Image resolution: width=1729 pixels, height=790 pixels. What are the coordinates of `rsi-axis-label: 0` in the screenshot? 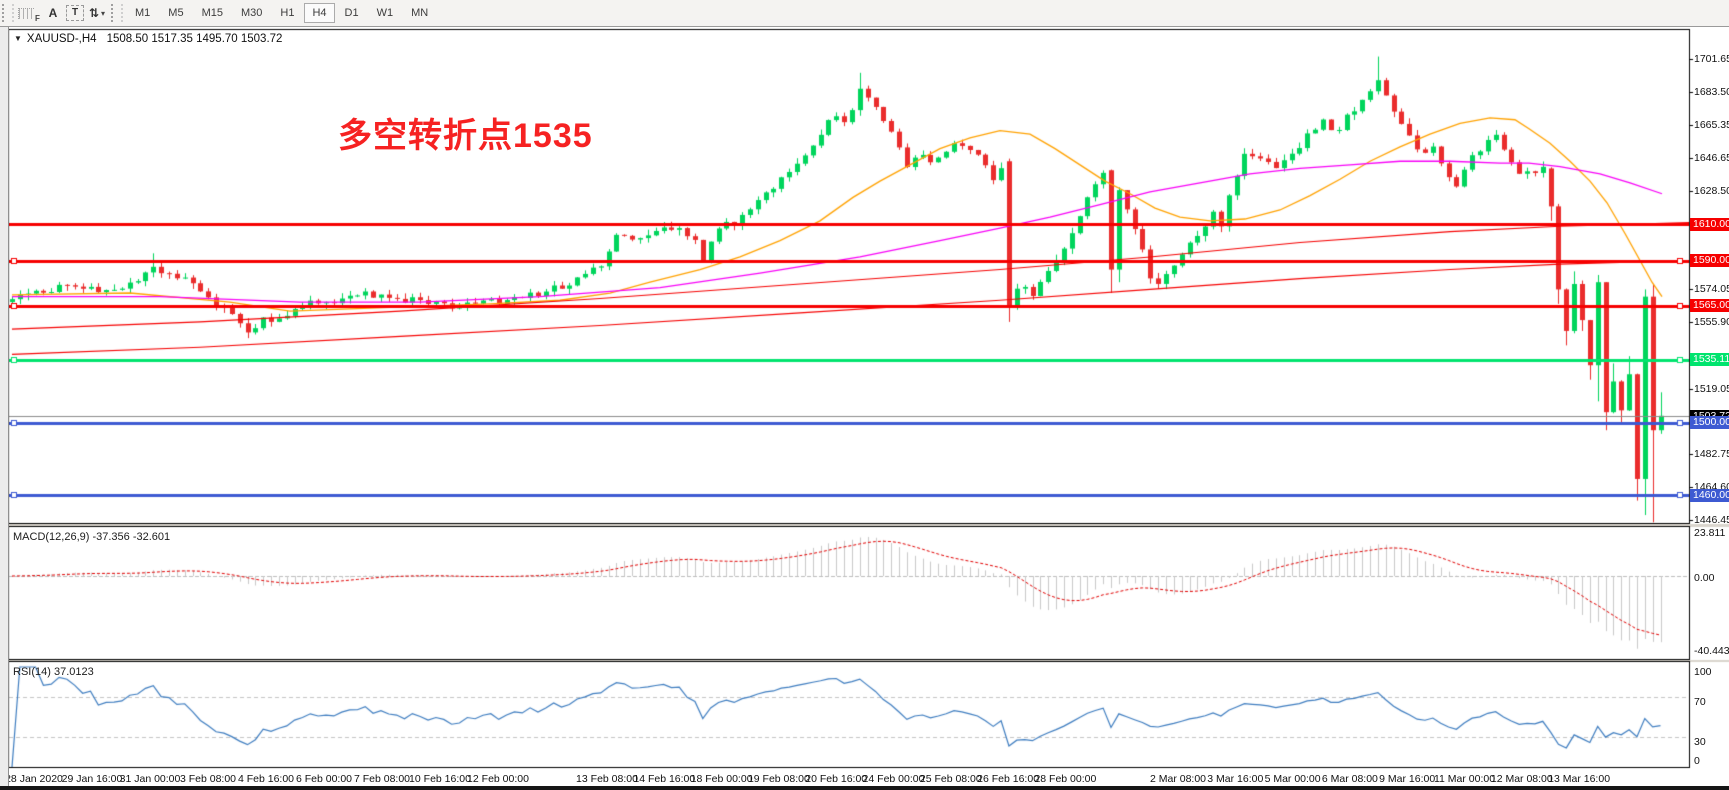 It's located at (1697, 761).